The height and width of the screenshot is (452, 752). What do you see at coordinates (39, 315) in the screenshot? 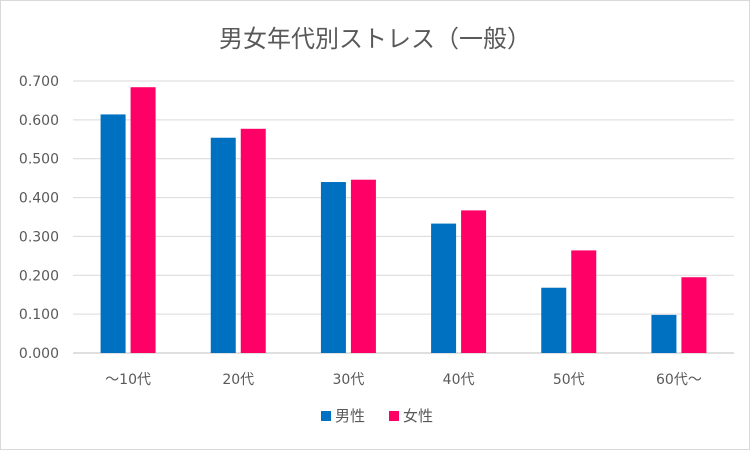
I see `y-tick-label: 0.100` at bounding box center [39, 315].